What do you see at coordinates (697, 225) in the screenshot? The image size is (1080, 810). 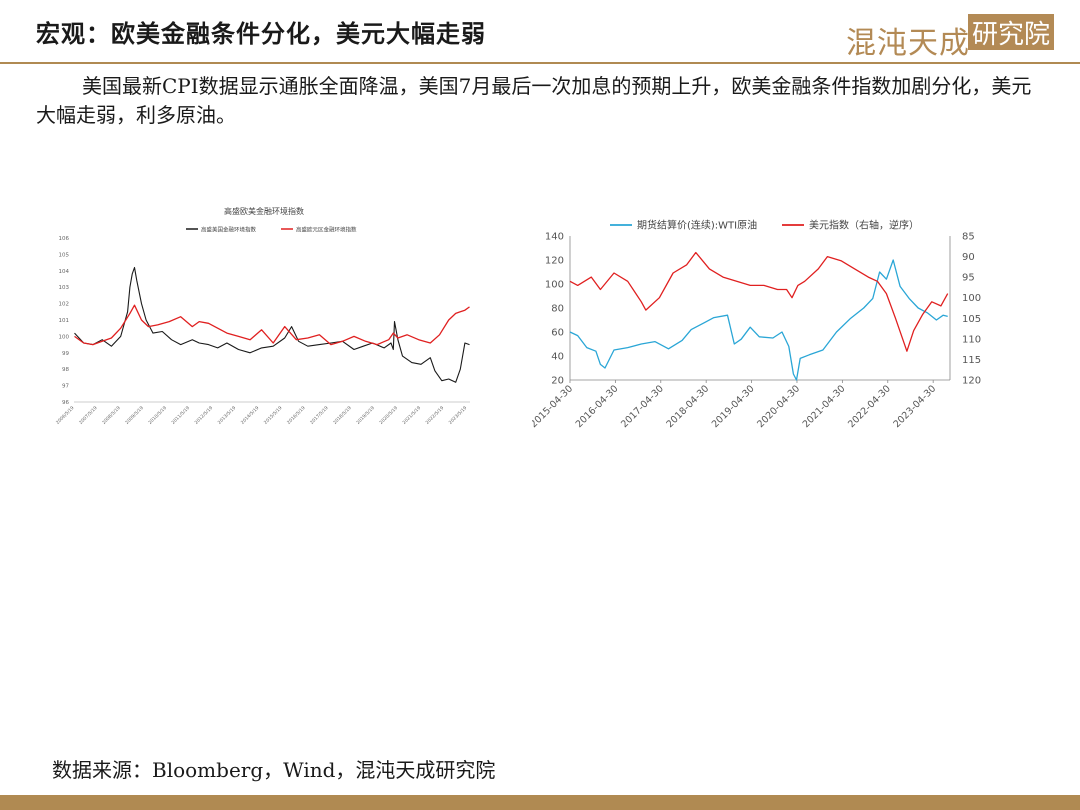 I see `legend-label-0: 期货结算价(连续):WTI原油` at bounding box center [697, 225].